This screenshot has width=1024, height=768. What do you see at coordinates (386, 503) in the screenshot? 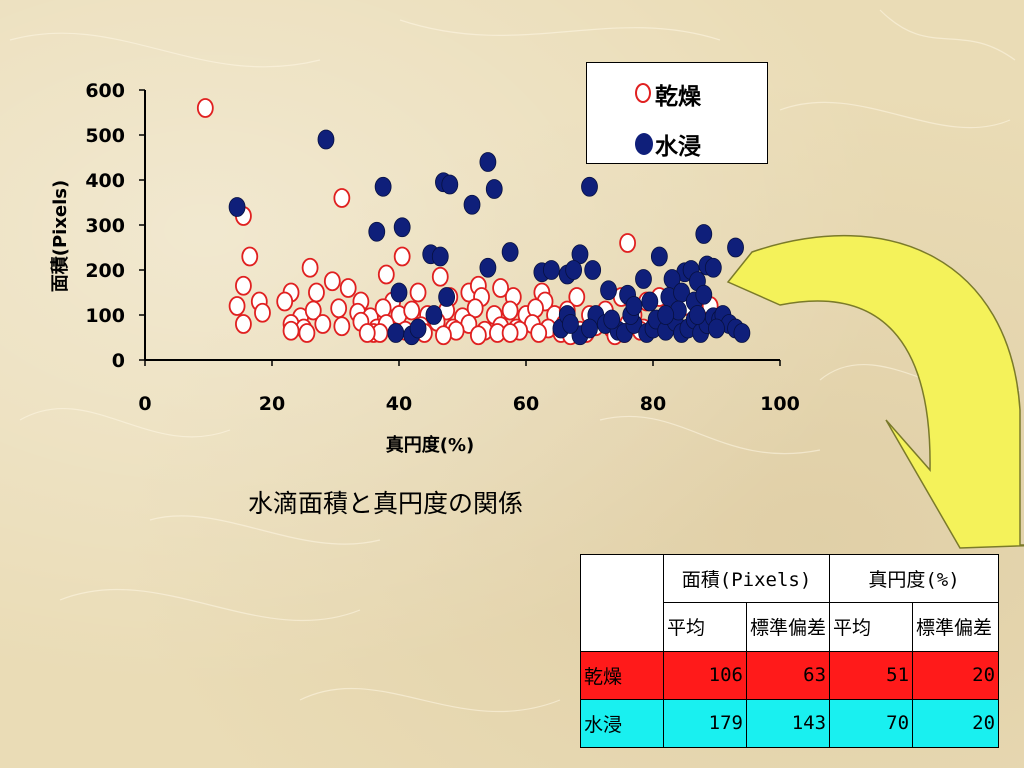
I see `chart-caption: 水滴面積と真円度の関係` at bounding box center [386, 503].